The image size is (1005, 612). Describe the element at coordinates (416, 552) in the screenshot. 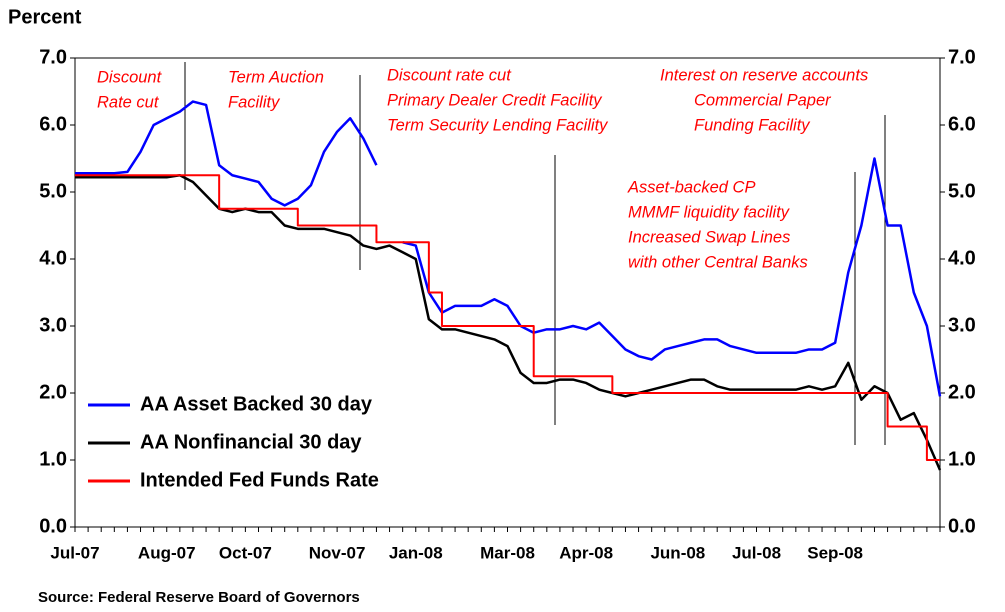

I see `x-tick-label: Jan-08` at that location.